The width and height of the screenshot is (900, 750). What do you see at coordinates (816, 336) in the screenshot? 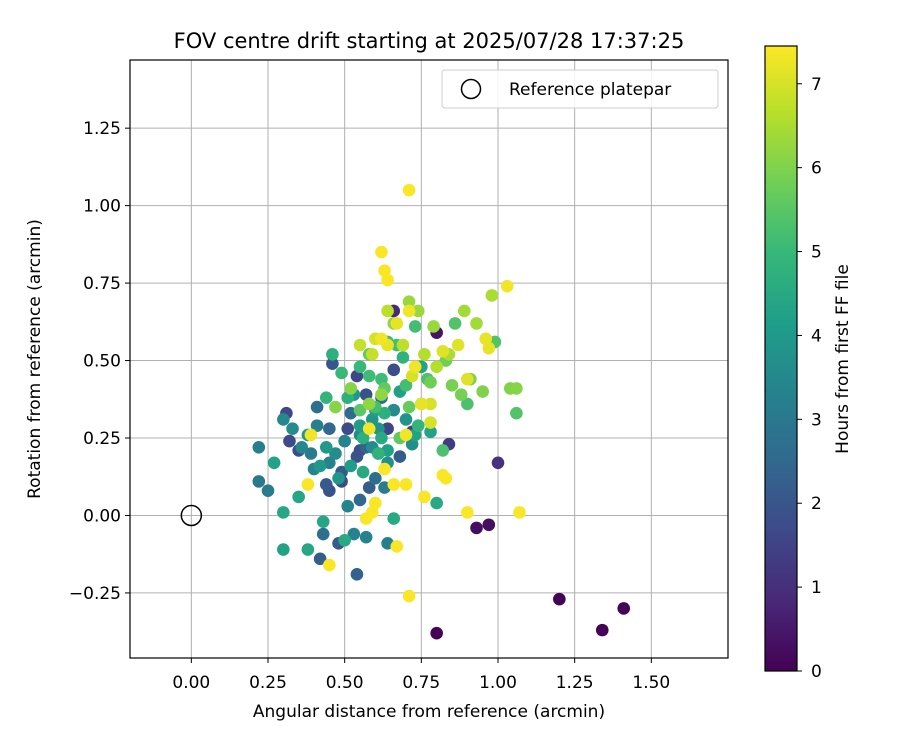
I see `colorbar-tick-label: 4` at bounding box center [816, 336].